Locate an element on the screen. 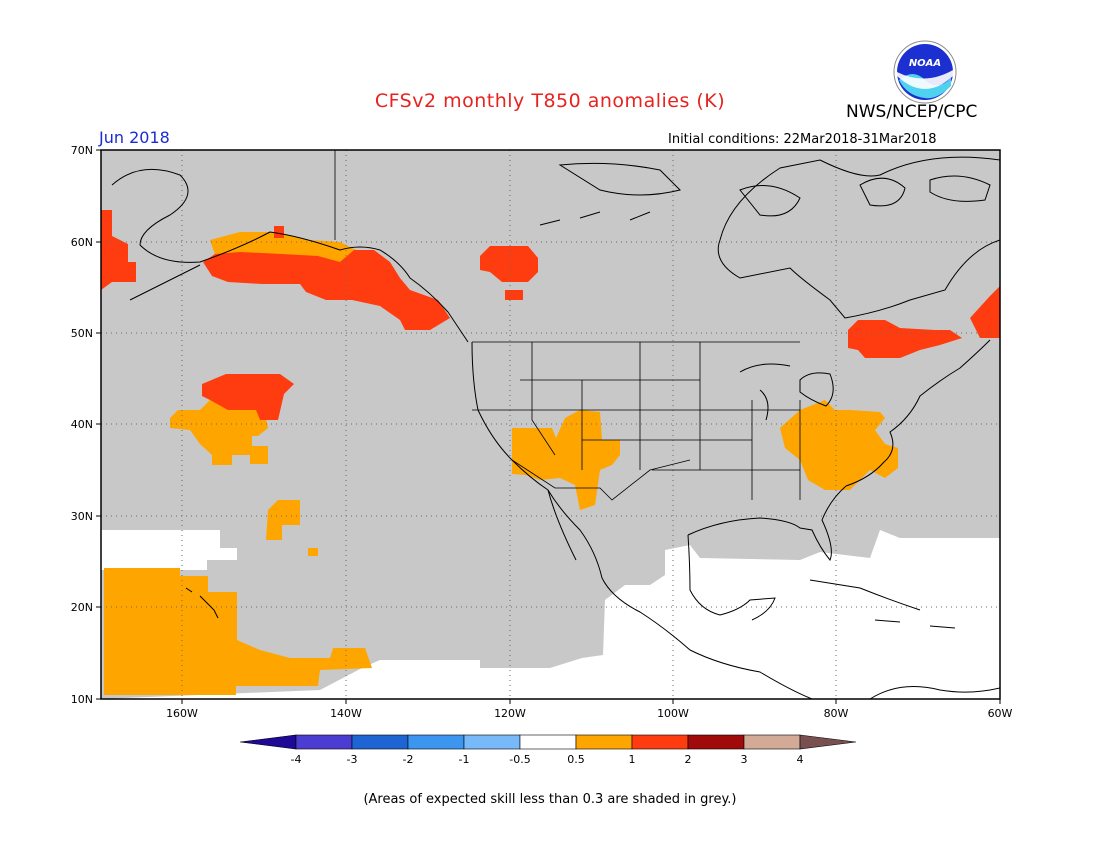 This screenshot has width=1100, height=850. initial-conditions: Initial conditions: 22Mar2018-31Mar2018 is located at coordinates (802, 139).